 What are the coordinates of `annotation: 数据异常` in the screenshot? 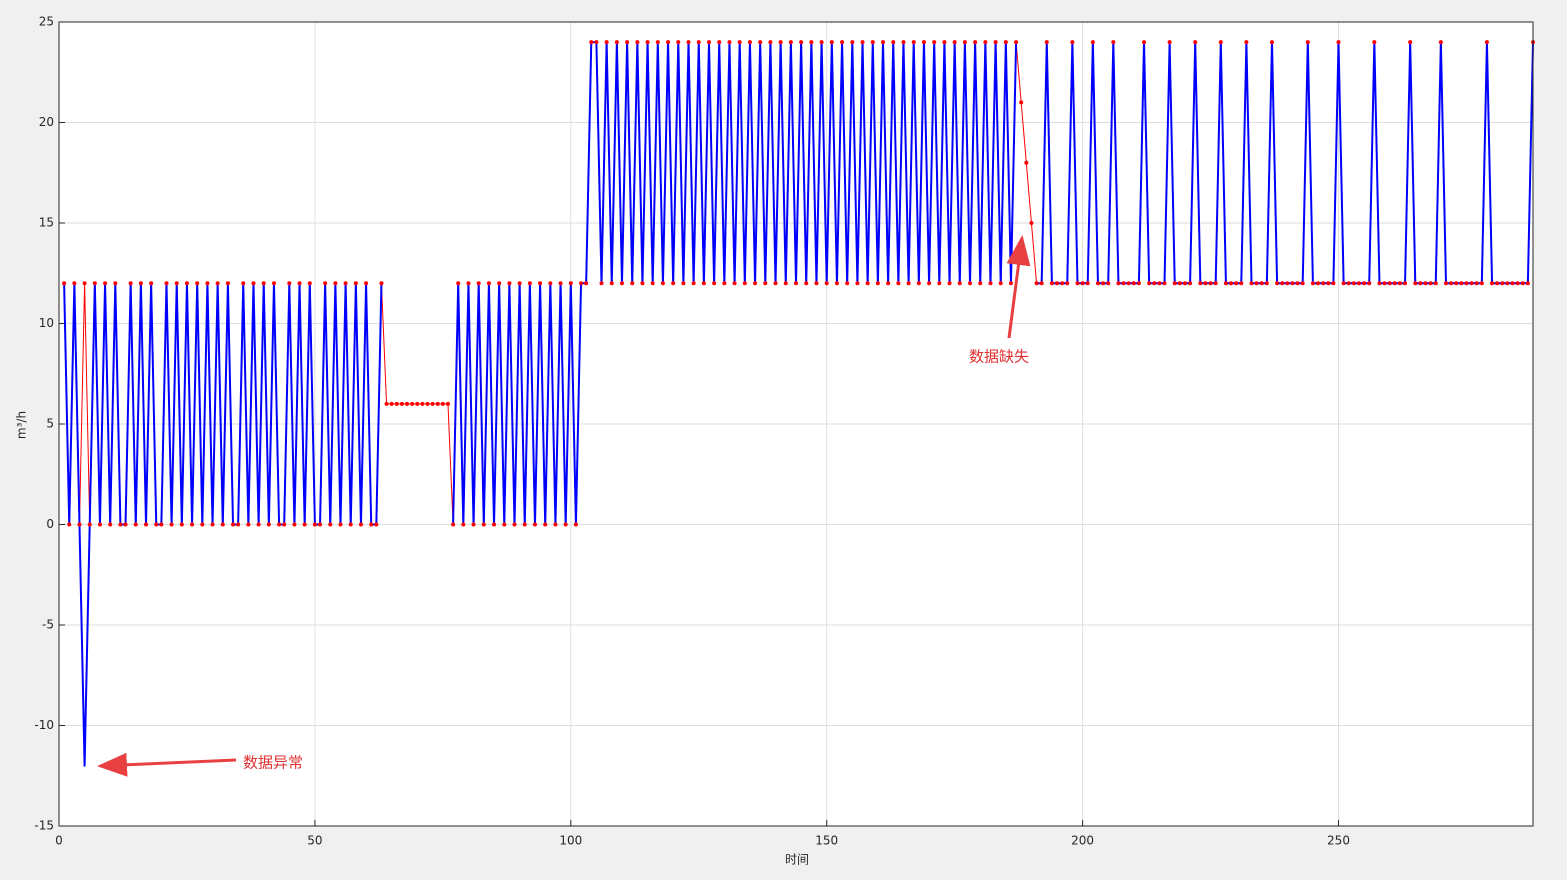 It's located at (273, 763).